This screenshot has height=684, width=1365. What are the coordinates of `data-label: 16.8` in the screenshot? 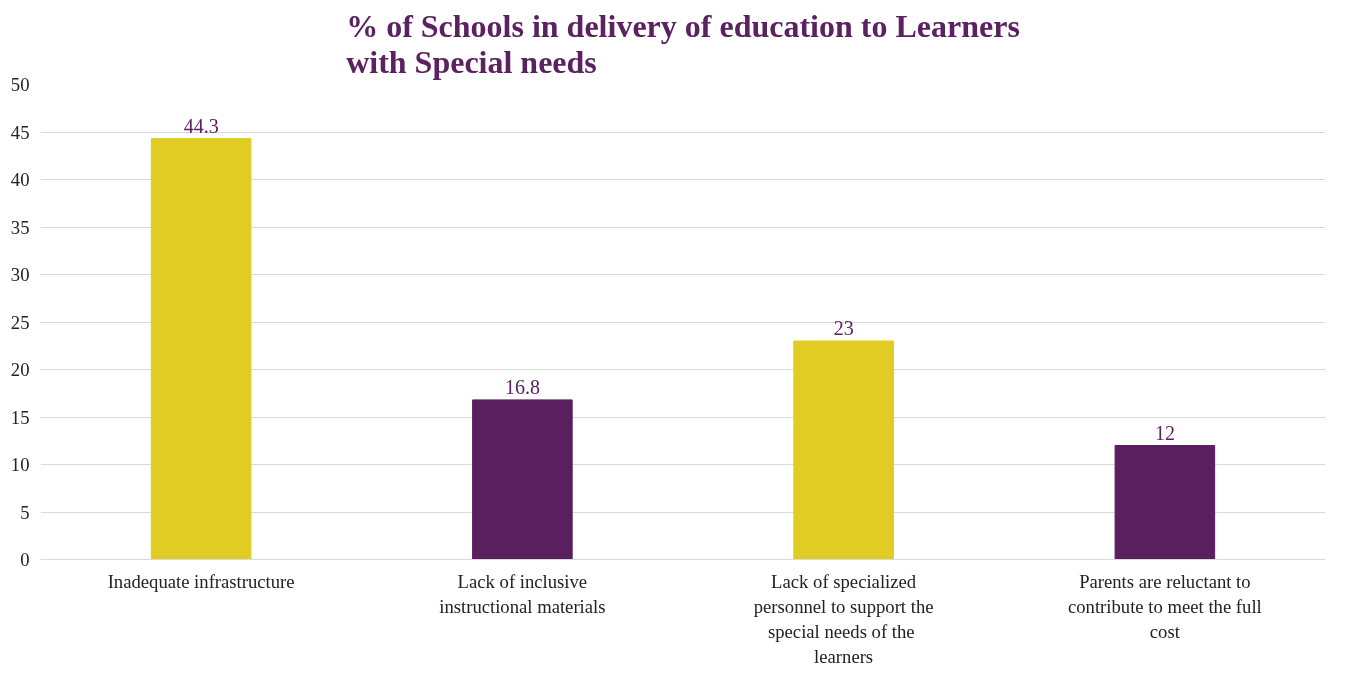 It's located at (522, 386).